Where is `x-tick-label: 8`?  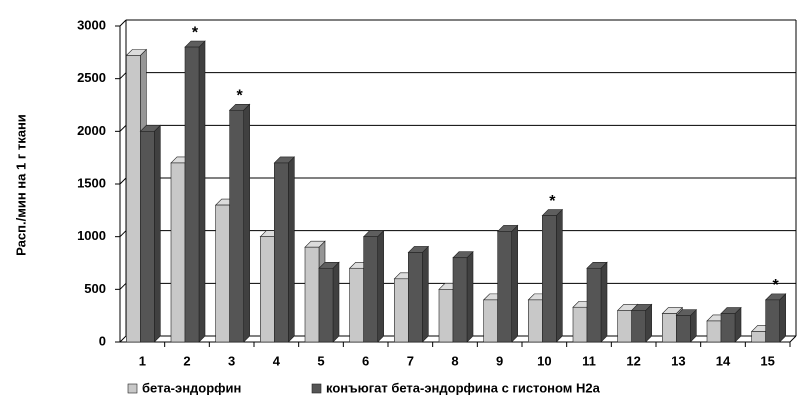
x-tick-label: 8 is located at coordinates (454, 360).